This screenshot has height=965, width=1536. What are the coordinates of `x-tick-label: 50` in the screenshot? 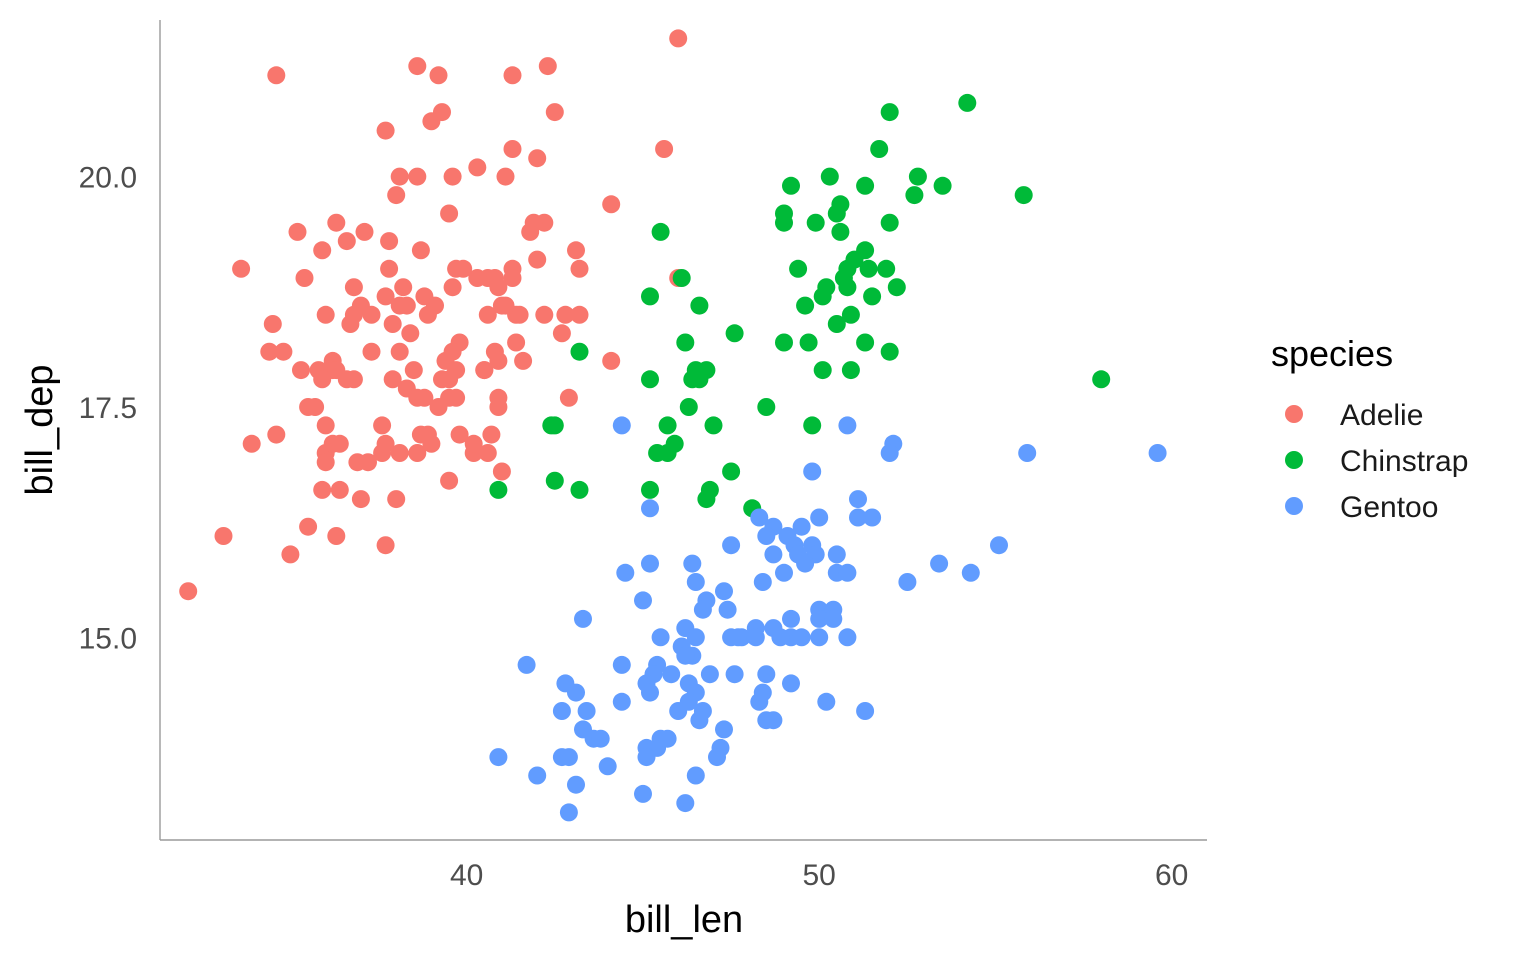 It's located at (819, 875).